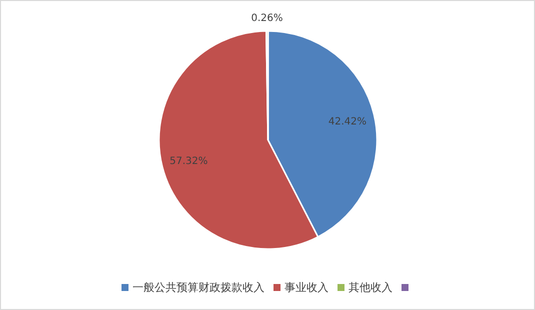 This screenshot has height=310, width=535. Describe the element at coordinates (267, 18) in the screenshot. I see `data-label: 0.26%` at that location.